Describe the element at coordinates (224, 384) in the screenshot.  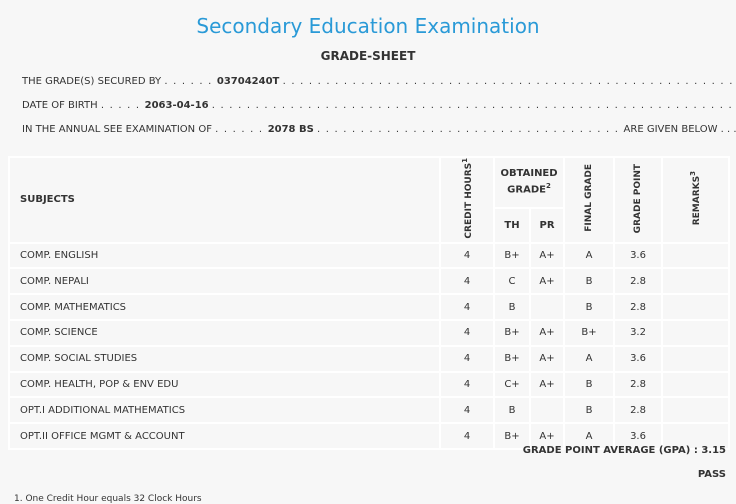
I see `subject-cell: COMP. HEALTH, POP & ENV EDU` at that location.